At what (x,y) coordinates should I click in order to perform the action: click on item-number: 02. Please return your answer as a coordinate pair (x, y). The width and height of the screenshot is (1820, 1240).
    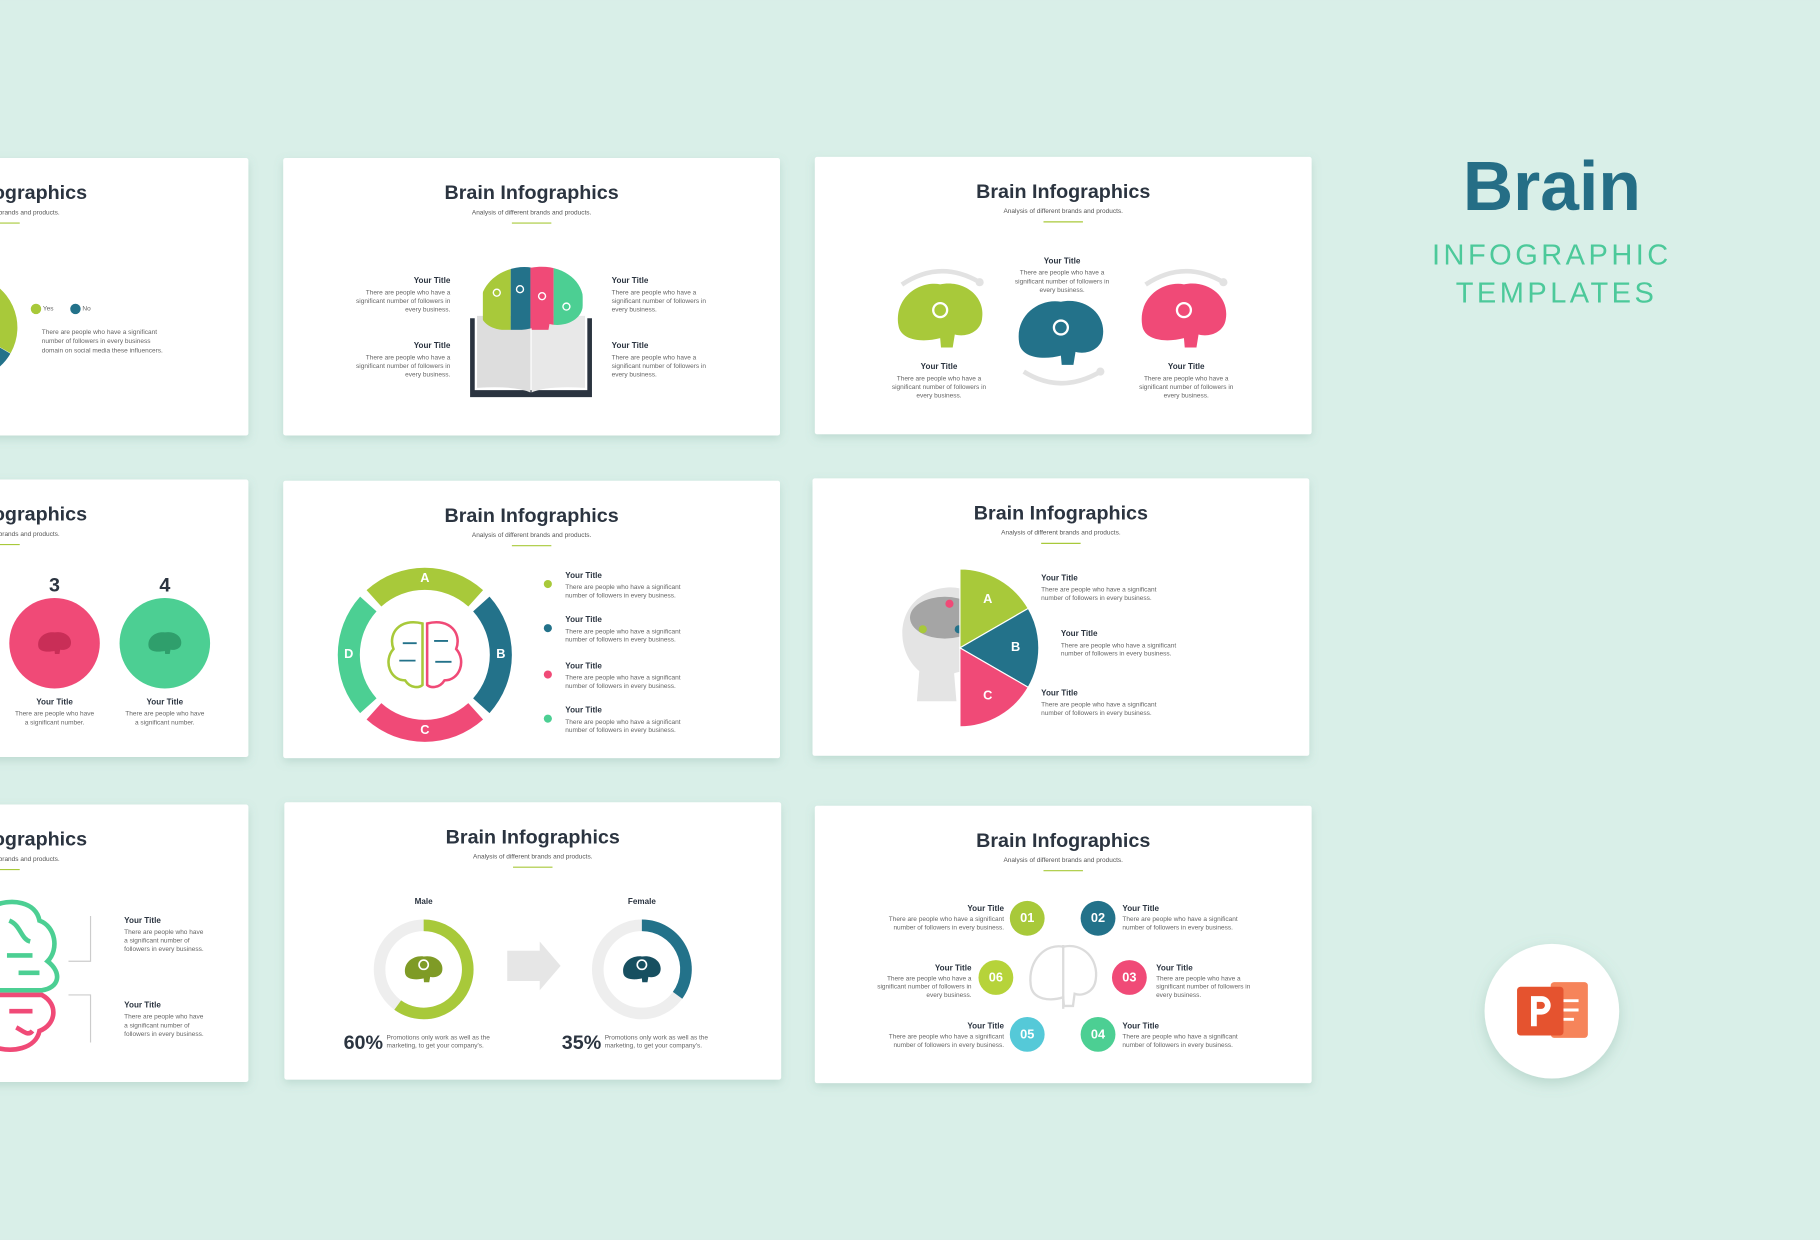
    Looking at the image, I should click on (1098, 917).